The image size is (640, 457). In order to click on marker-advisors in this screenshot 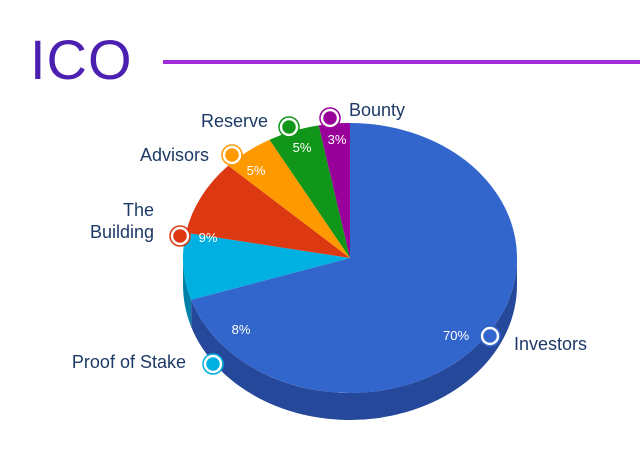, I will do `click(232, 155)`.